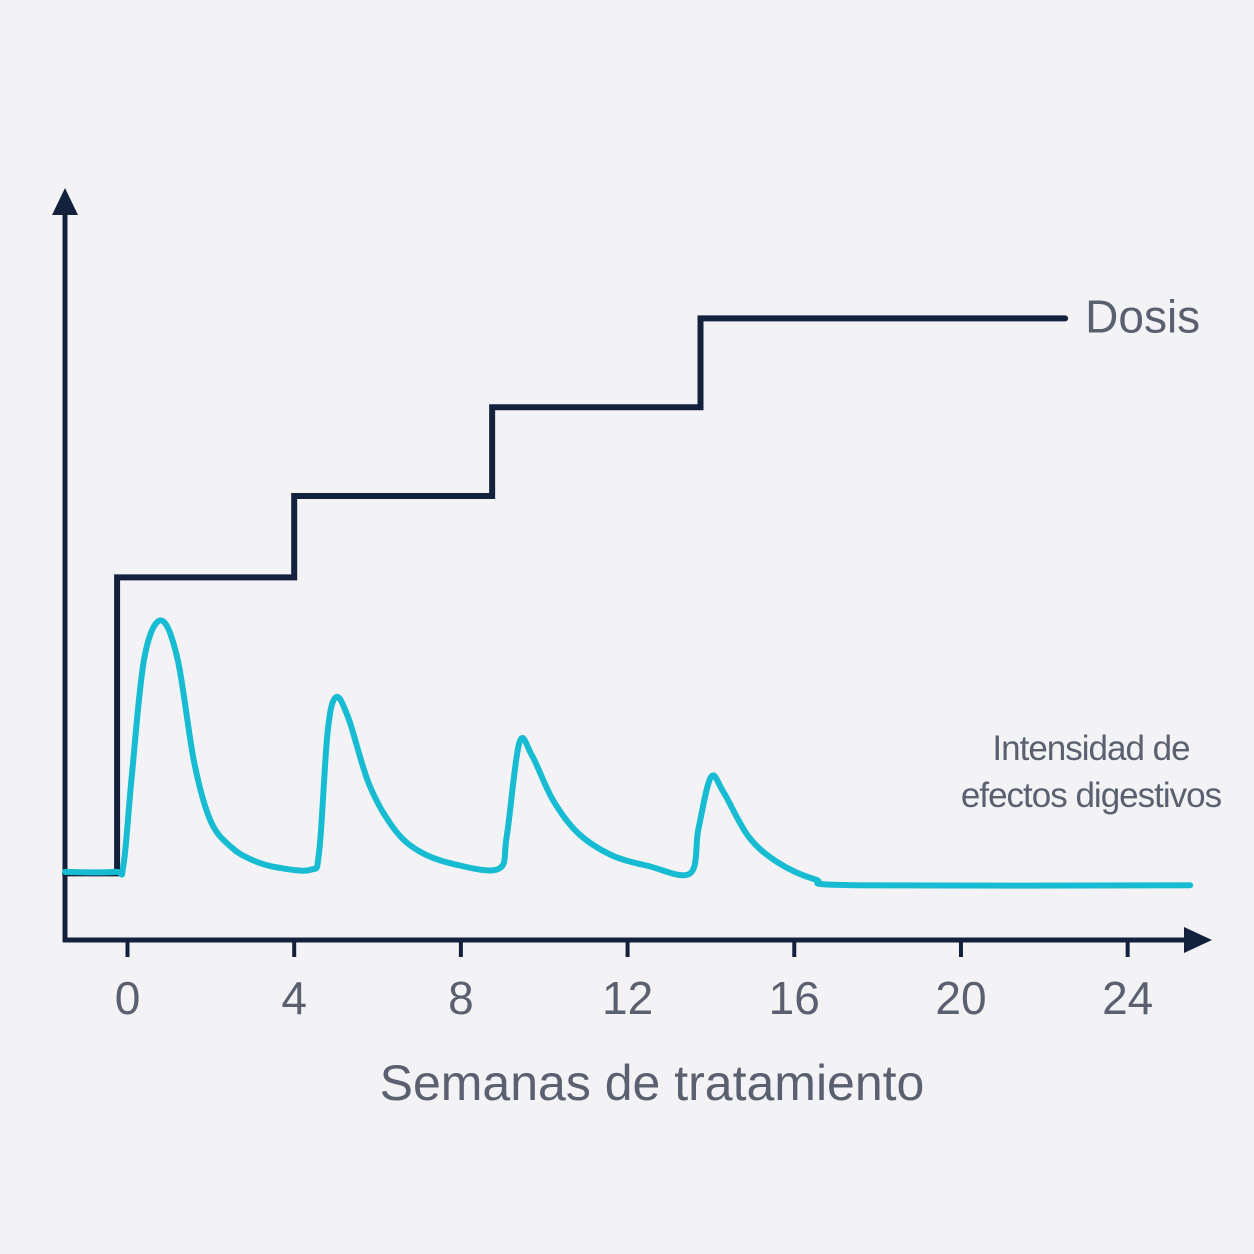 This screenshot has width=1254, height=1254. What do you see at coordinates (1142, 317) in the screenshot?
I see `series-label: Dosis` at bounding box center [1142, 317].